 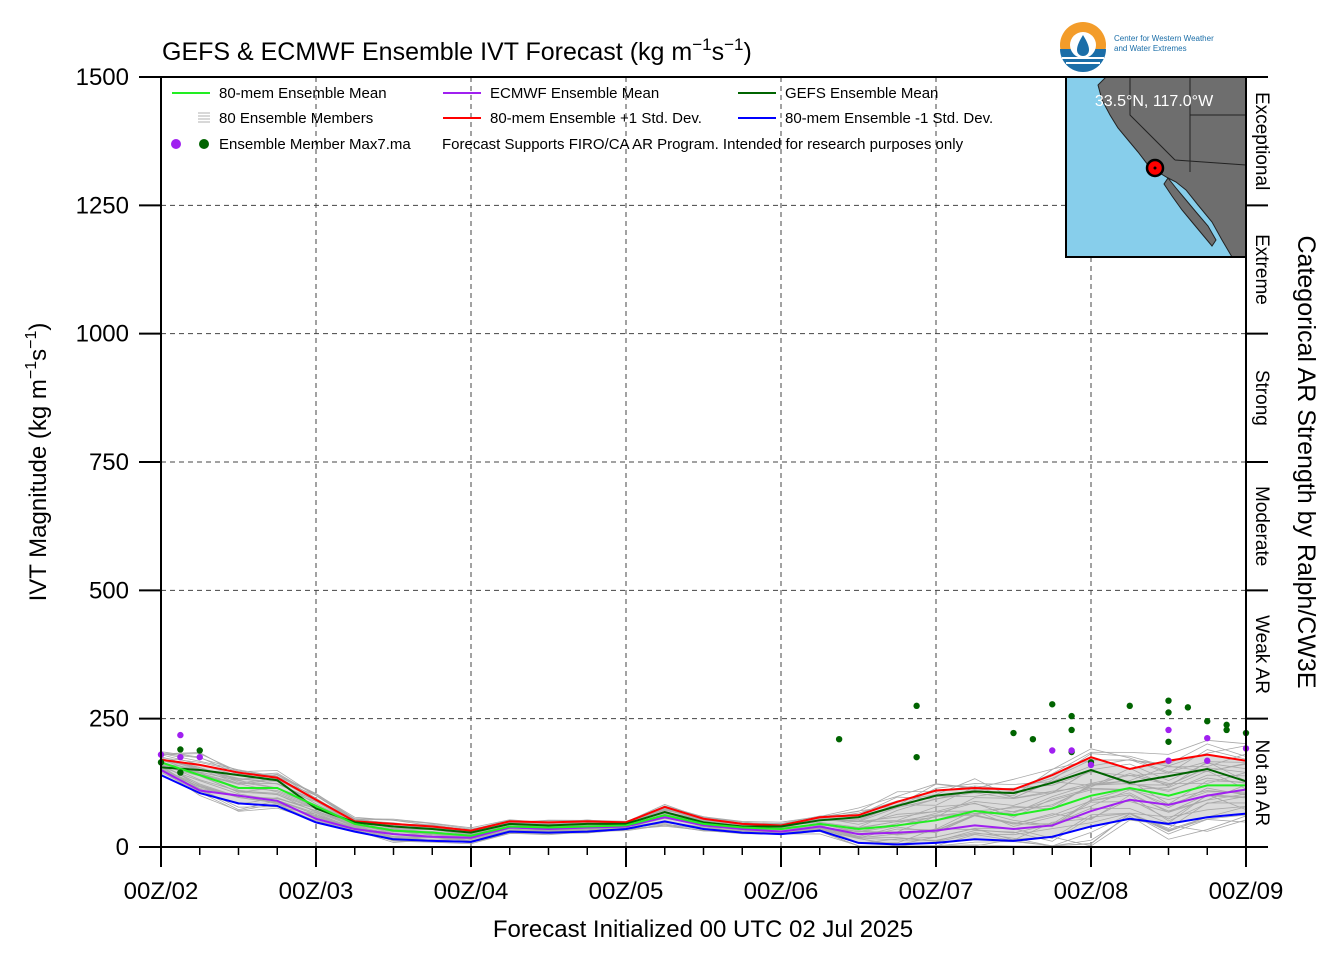 What do you see at coordinates (176, 144) in the screenshot?
I see `legend-dot-ecmwf` at bounding box center [176, 144].